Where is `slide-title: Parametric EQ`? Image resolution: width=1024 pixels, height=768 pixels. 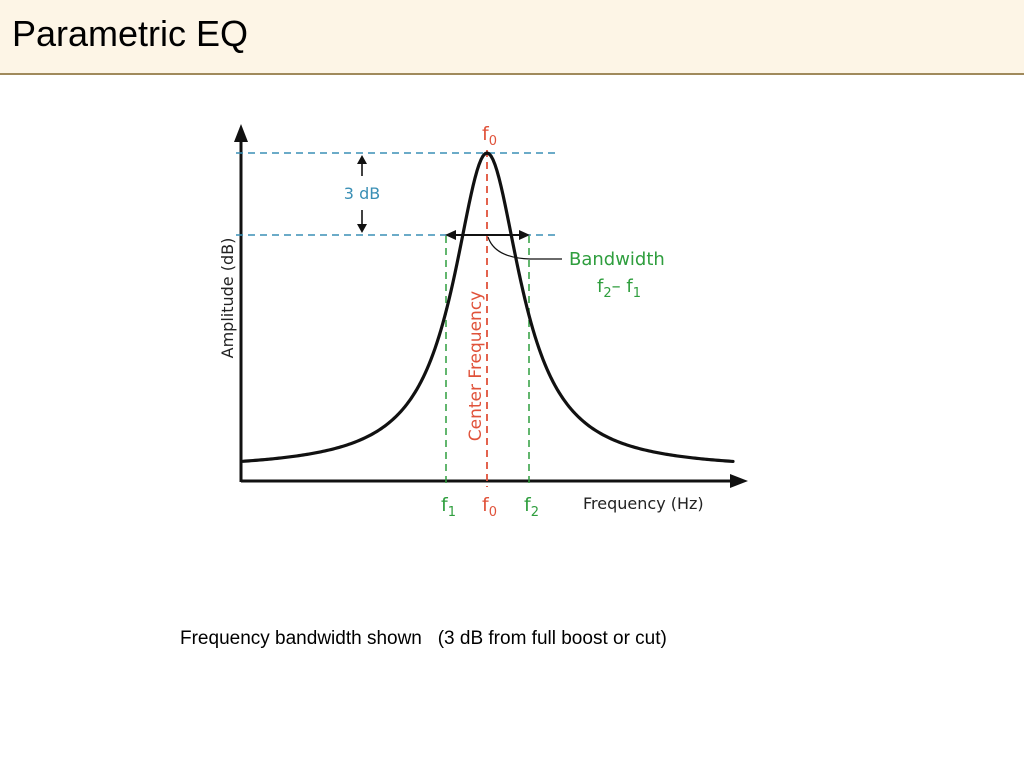
slide-title: Parametric EQ is located at coordinates (130, 33).